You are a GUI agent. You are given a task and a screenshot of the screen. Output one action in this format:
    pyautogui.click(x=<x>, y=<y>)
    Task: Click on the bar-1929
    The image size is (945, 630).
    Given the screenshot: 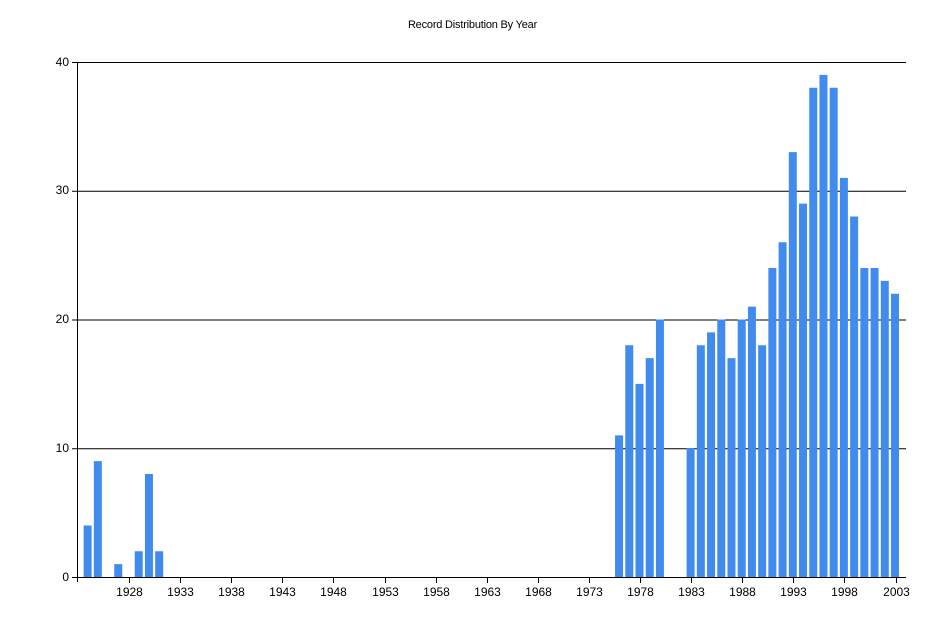 What is the action you would take?
    pyautogui.click(x=138, y=564)
    